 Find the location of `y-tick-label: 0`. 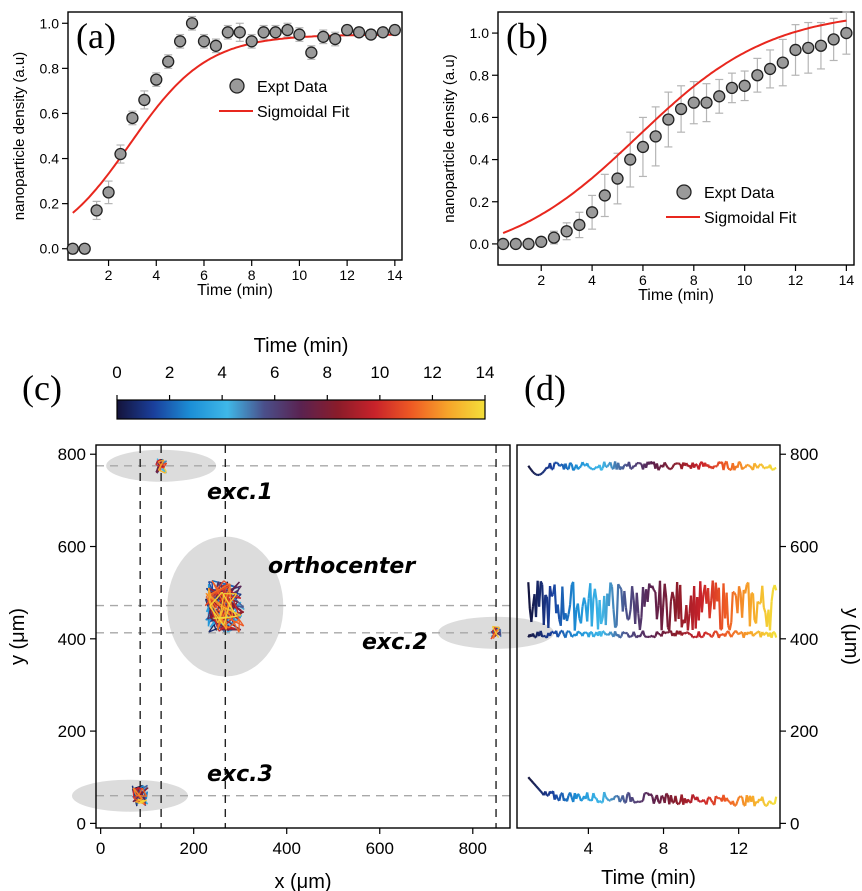

y-tick-label: 0 is located at coordinates (81, 823).